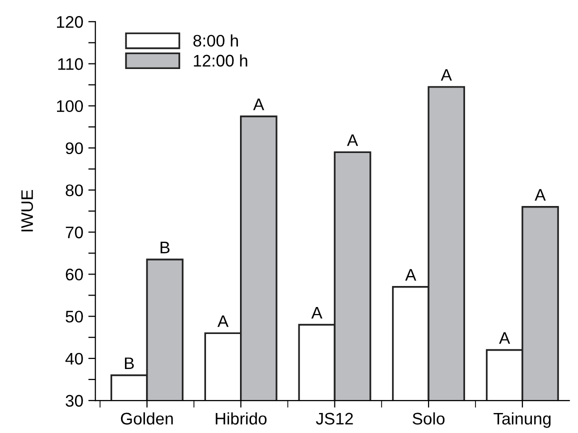  Describe the element at coordinates (74, 148) in the screenshot. I see `y-tick-label: 90` at that location.